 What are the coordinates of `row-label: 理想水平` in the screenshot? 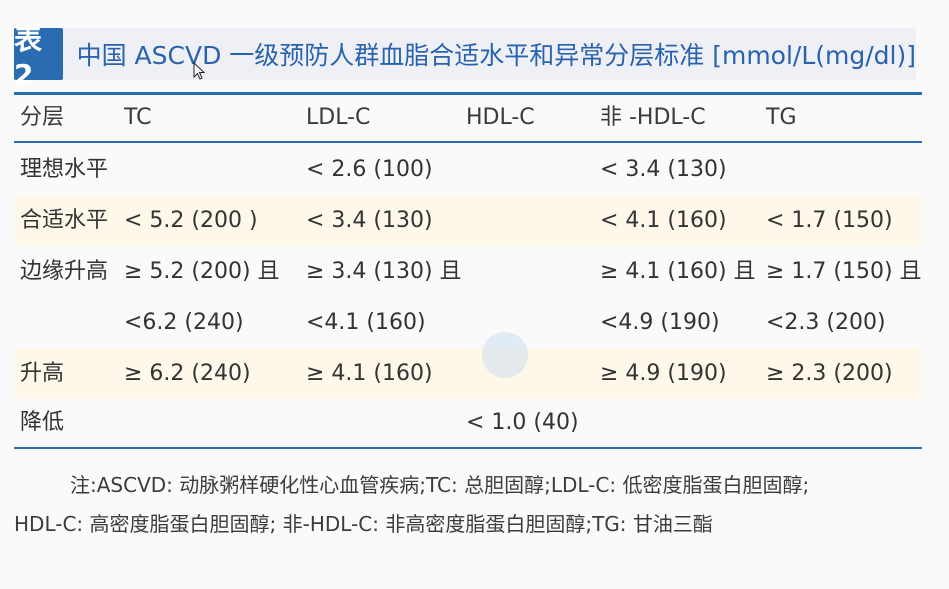 It's located at (64, 169).